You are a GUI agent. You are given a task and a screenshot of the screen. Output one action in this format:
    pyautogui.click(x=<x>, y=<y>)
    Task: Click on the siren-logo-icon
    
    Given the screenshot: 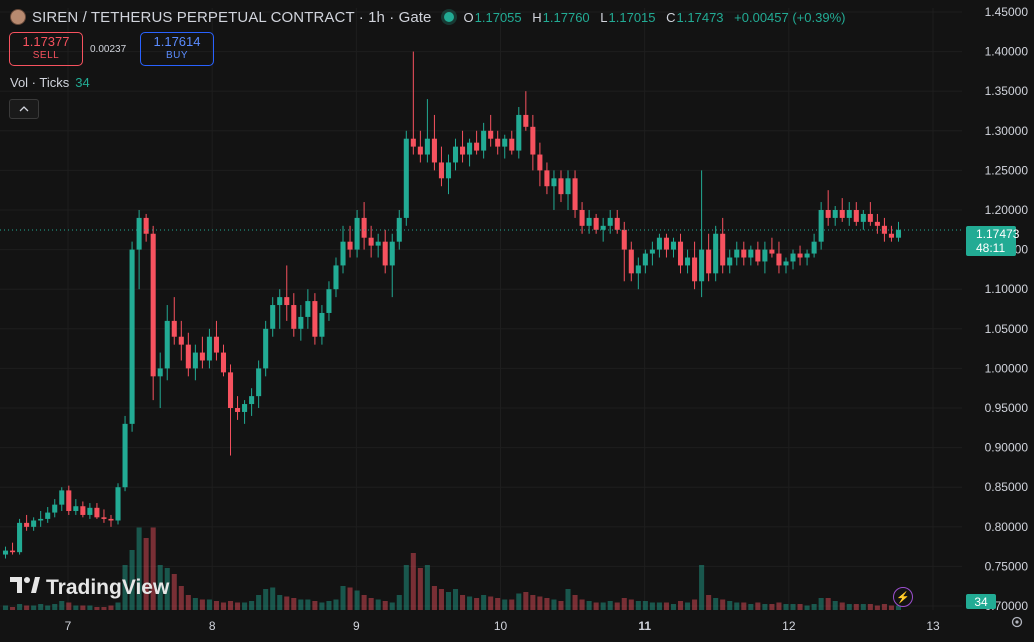 What is the action you would take?
    pyautogui.click(x=18, y=17)
    